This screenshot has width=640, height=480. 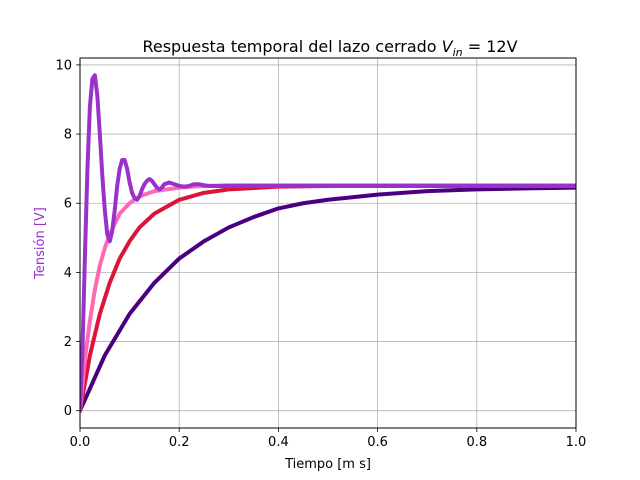 What do you see at coordinates (448, 46) in the screenshot?
I see `chart-title-math-var: V` at bounding box center [448, 46].